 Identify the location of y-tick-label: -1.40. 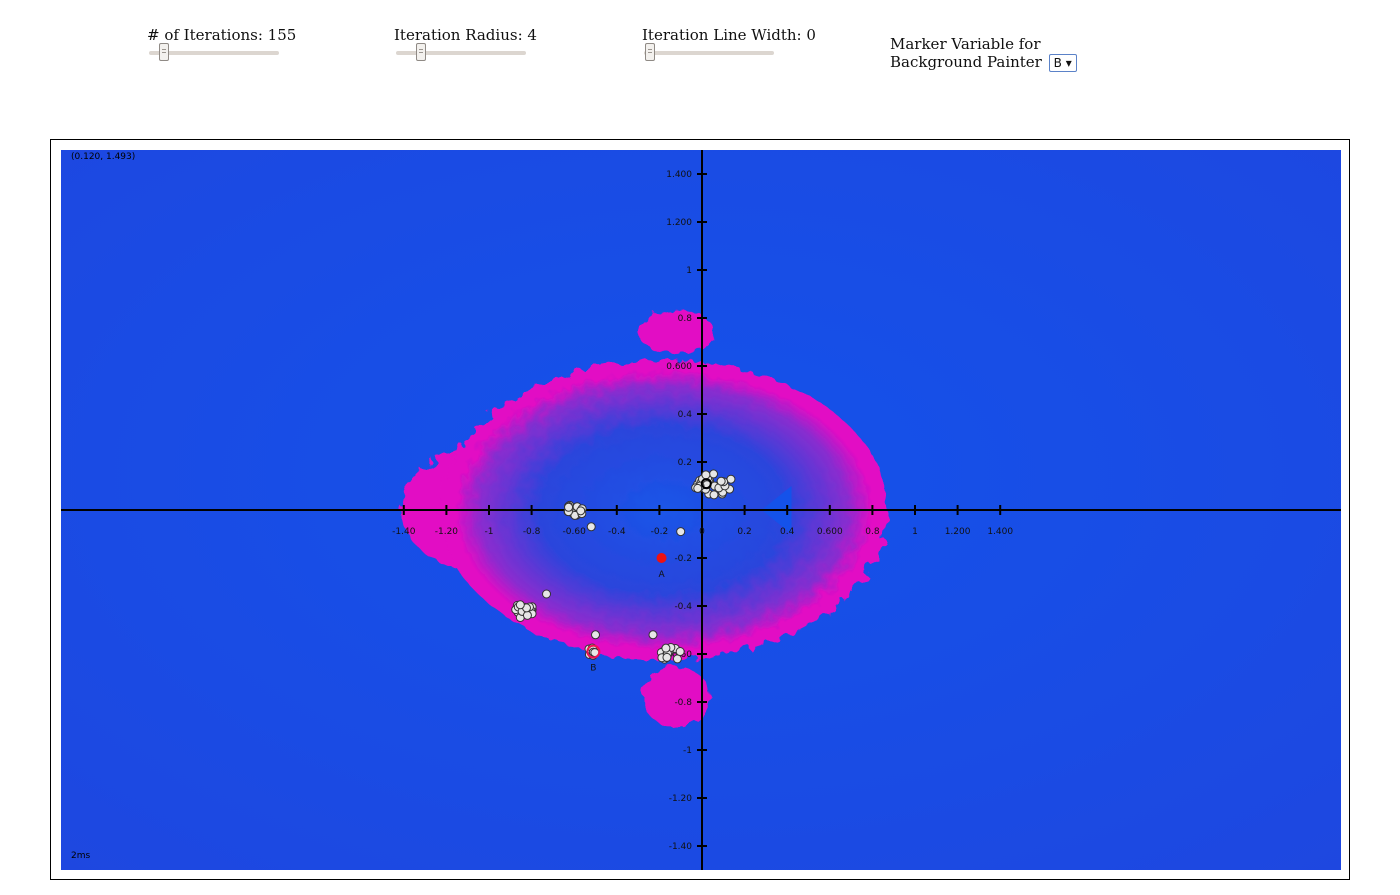
(681, 847).